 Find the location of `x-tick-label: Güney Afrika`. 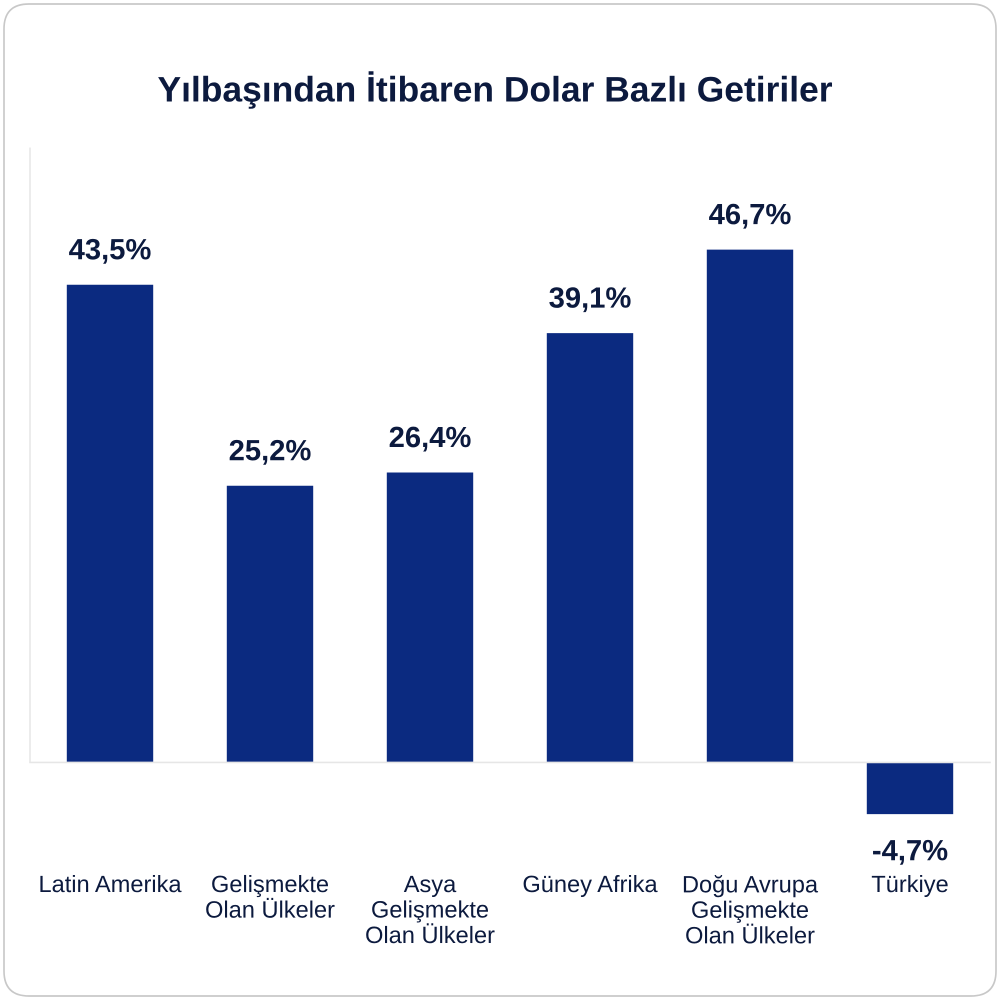

x-tick-label: Güney Afrika is located at coordinates (591, 885).